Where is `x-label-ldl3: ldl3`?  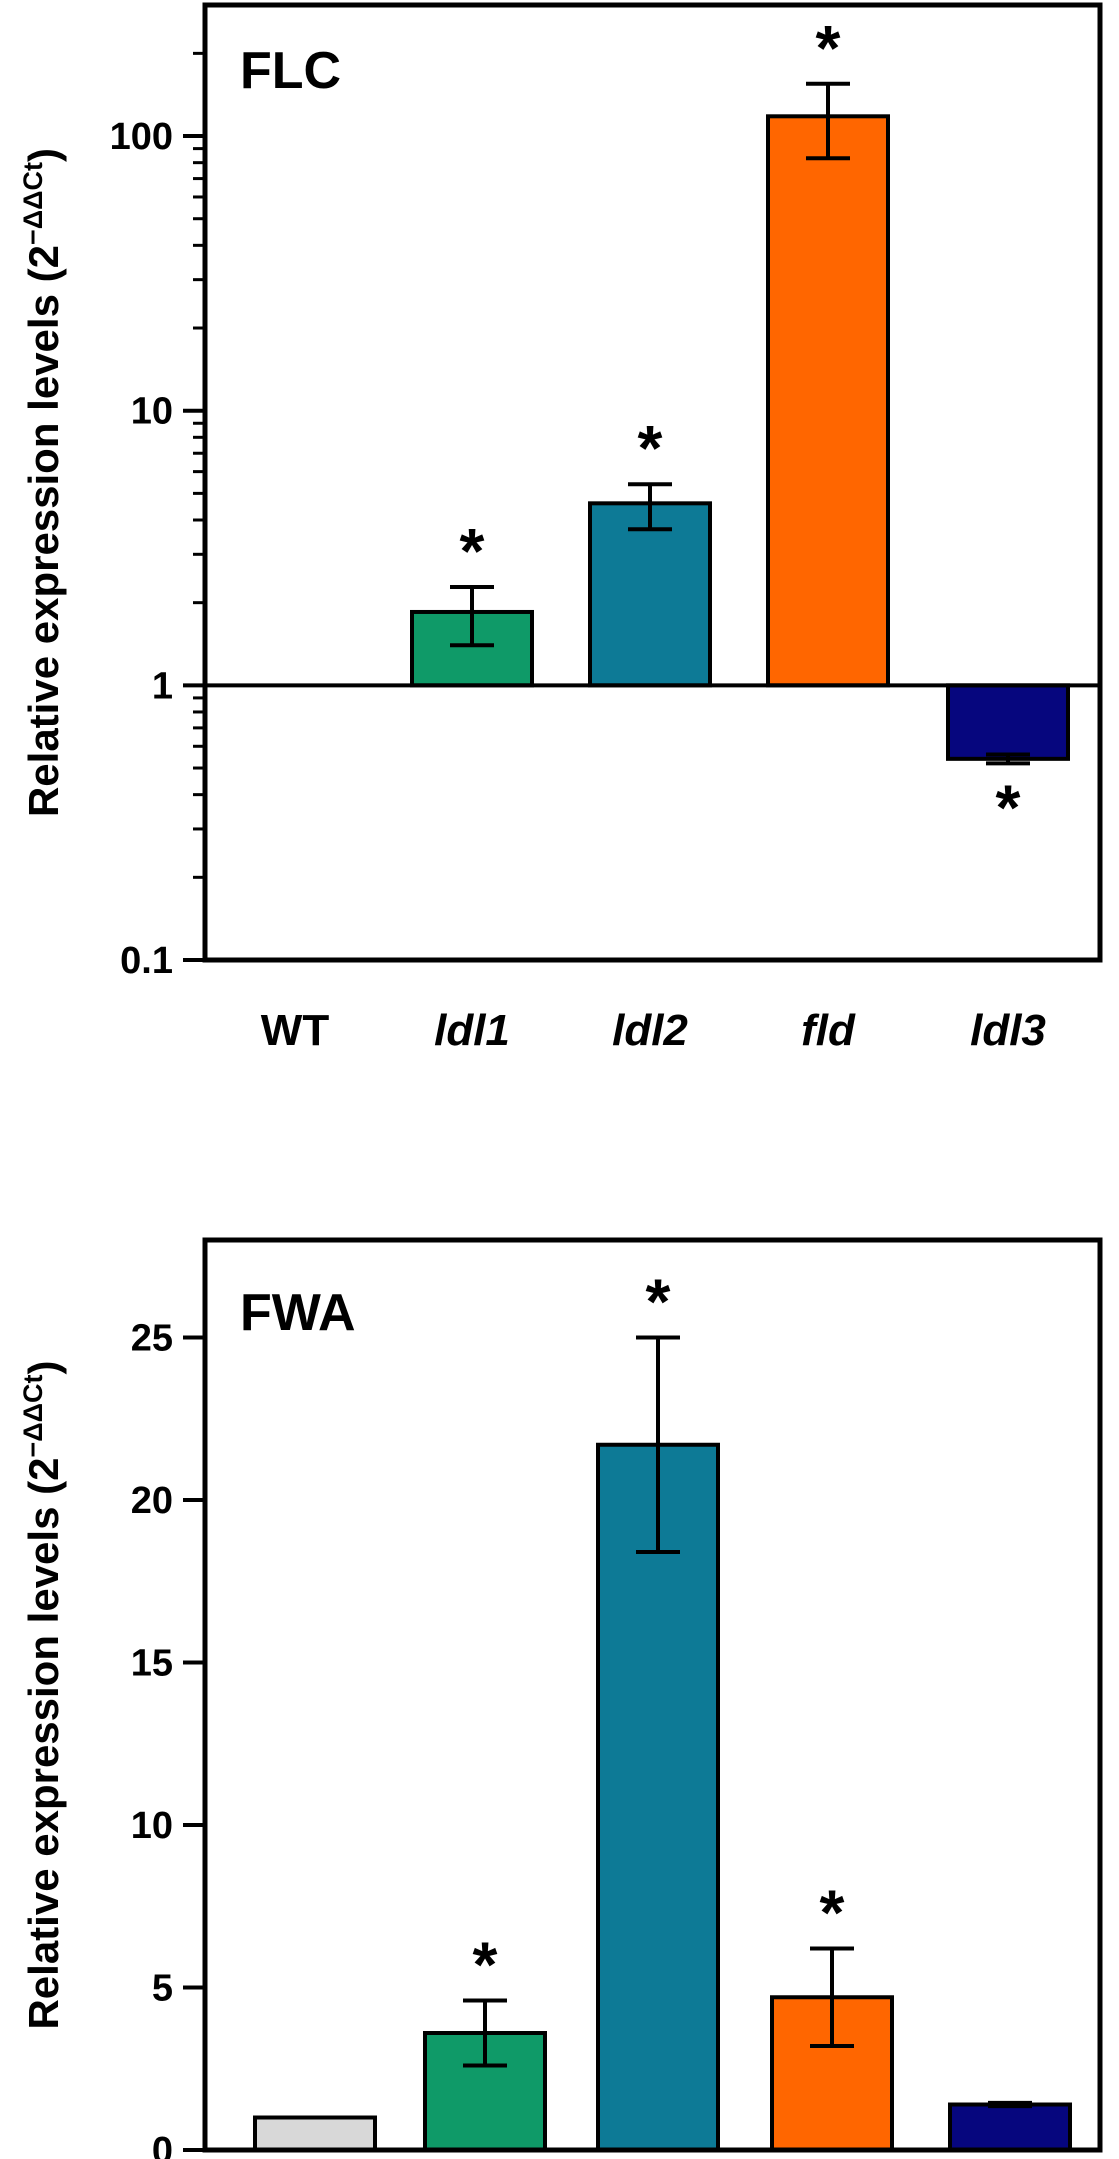 x-label-ldl3: ldl3 is located at coordinates (1008, 1030).